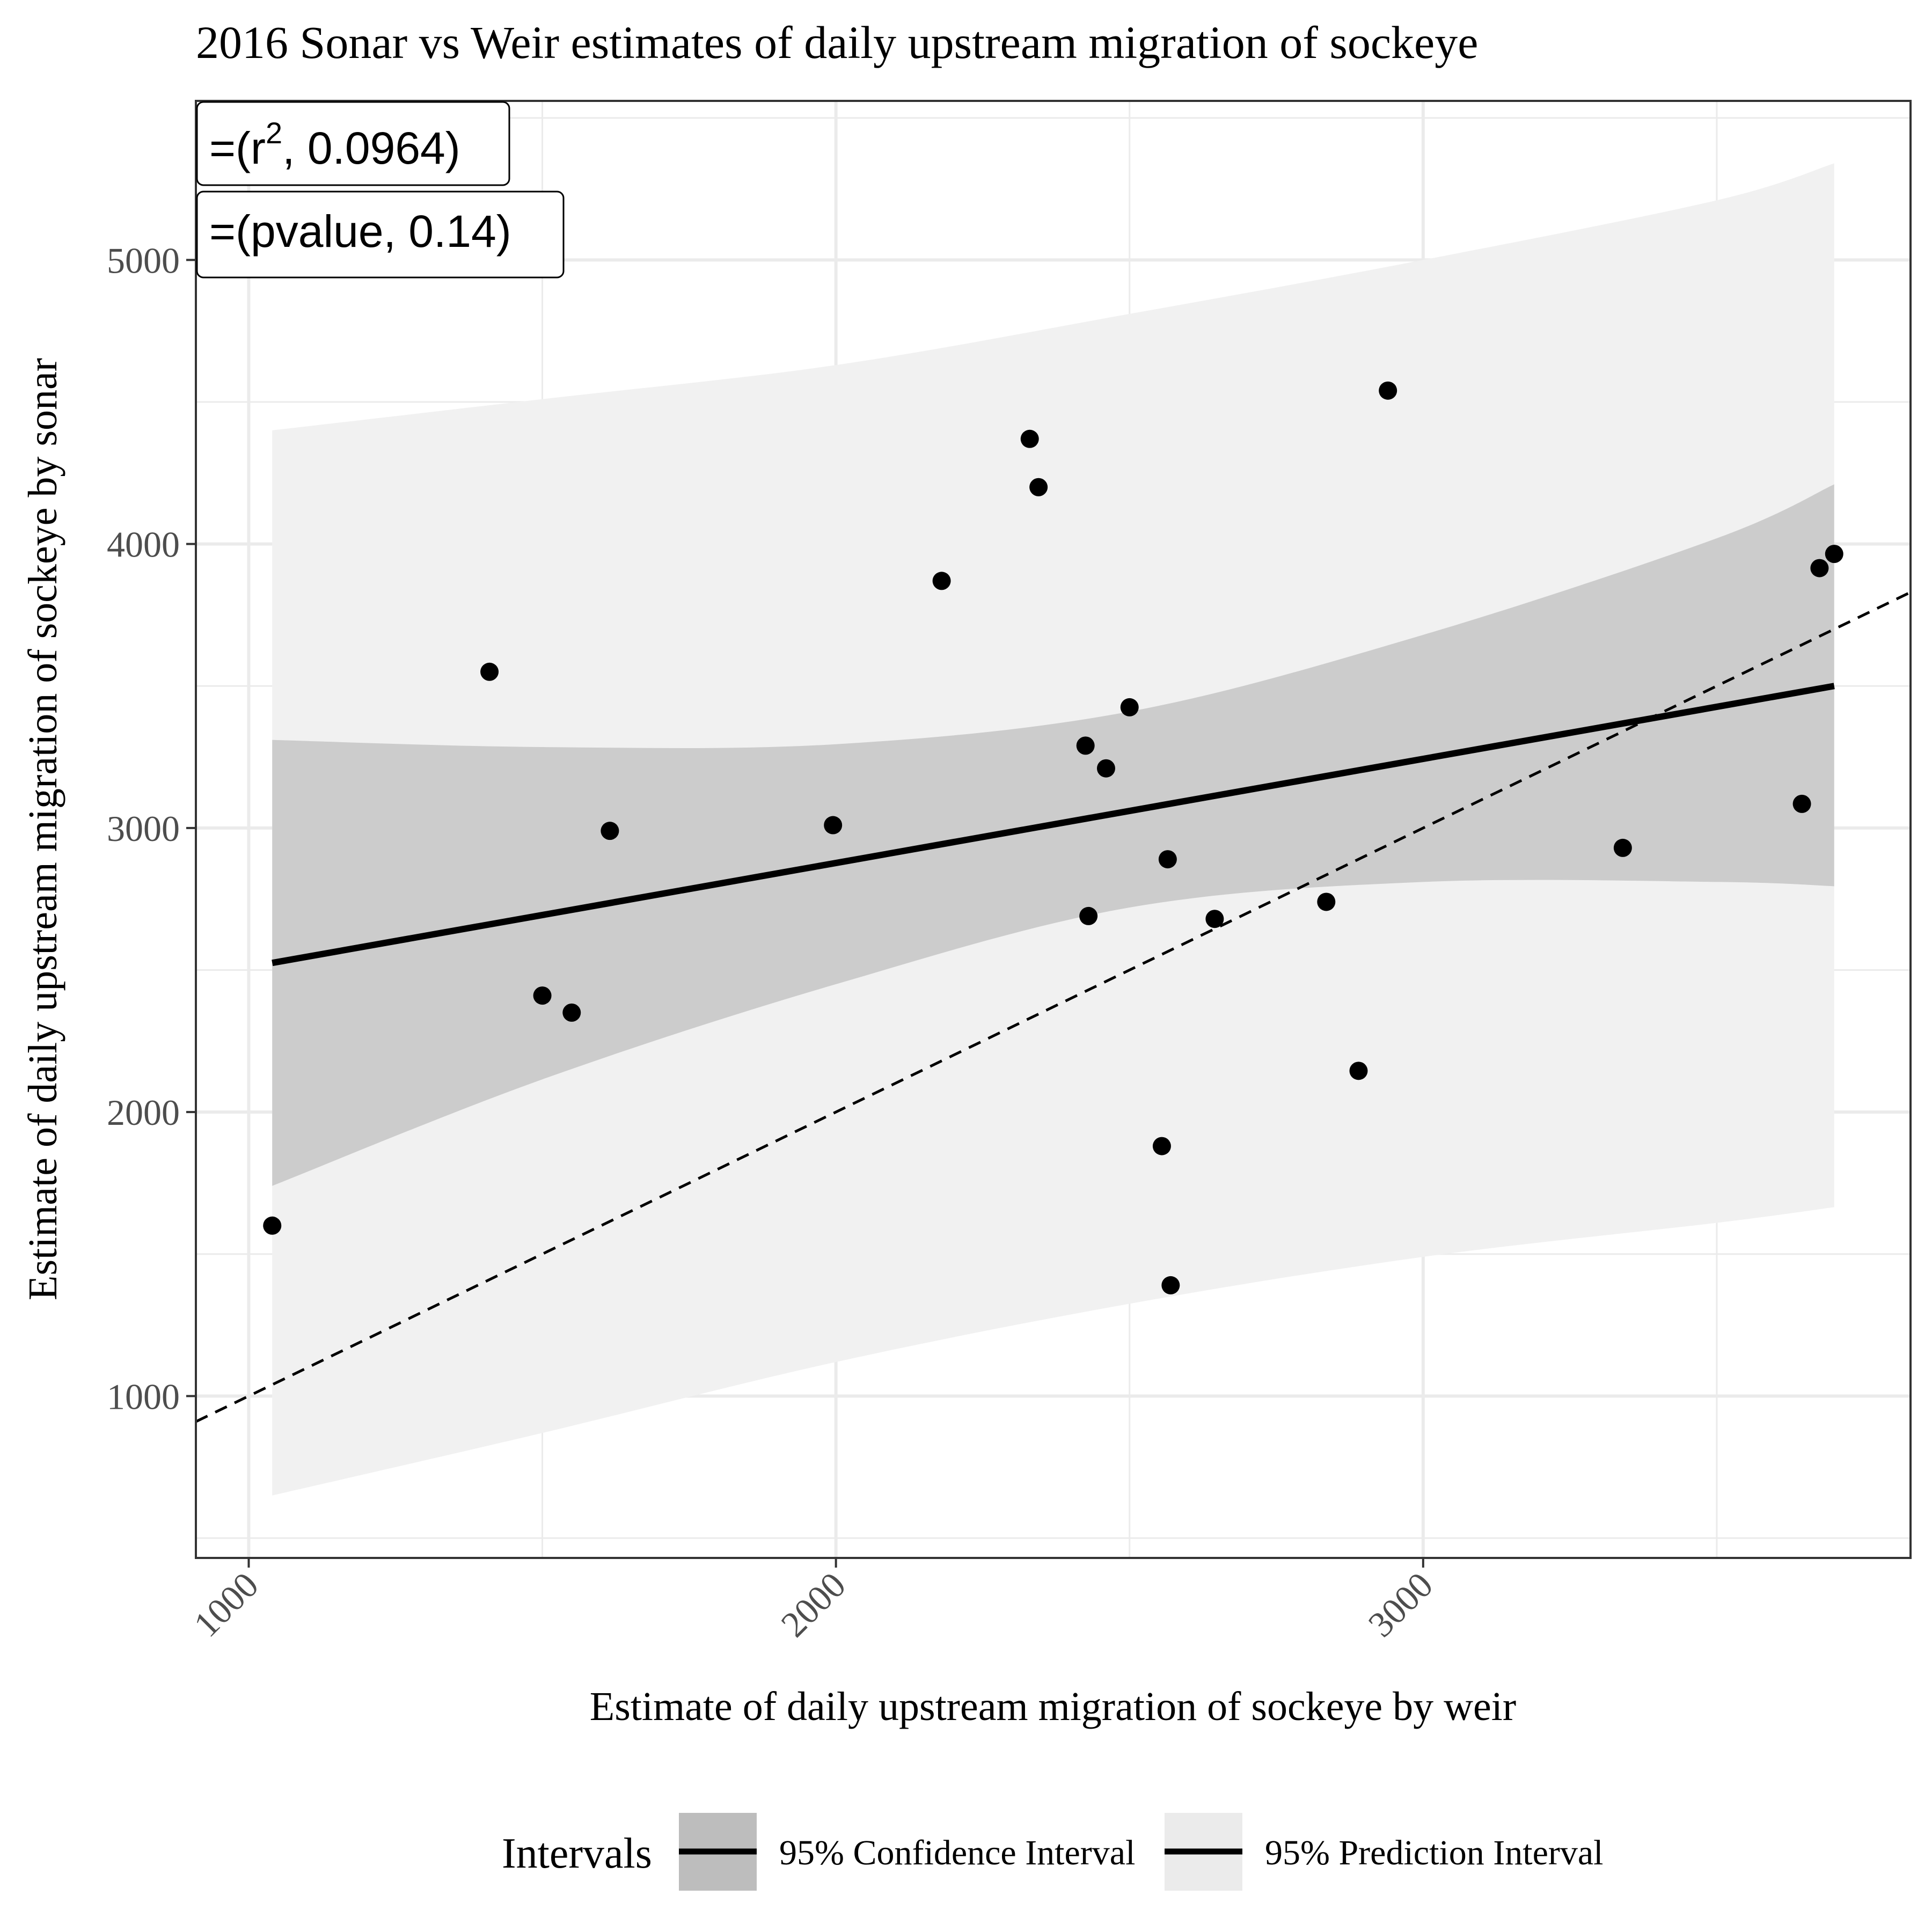  What do you see at coordinates (360, 231) in the screenshot?
I see `annotation-pvalue-text: =(pvalue, 0.14)` at bounding box center [360, 231].